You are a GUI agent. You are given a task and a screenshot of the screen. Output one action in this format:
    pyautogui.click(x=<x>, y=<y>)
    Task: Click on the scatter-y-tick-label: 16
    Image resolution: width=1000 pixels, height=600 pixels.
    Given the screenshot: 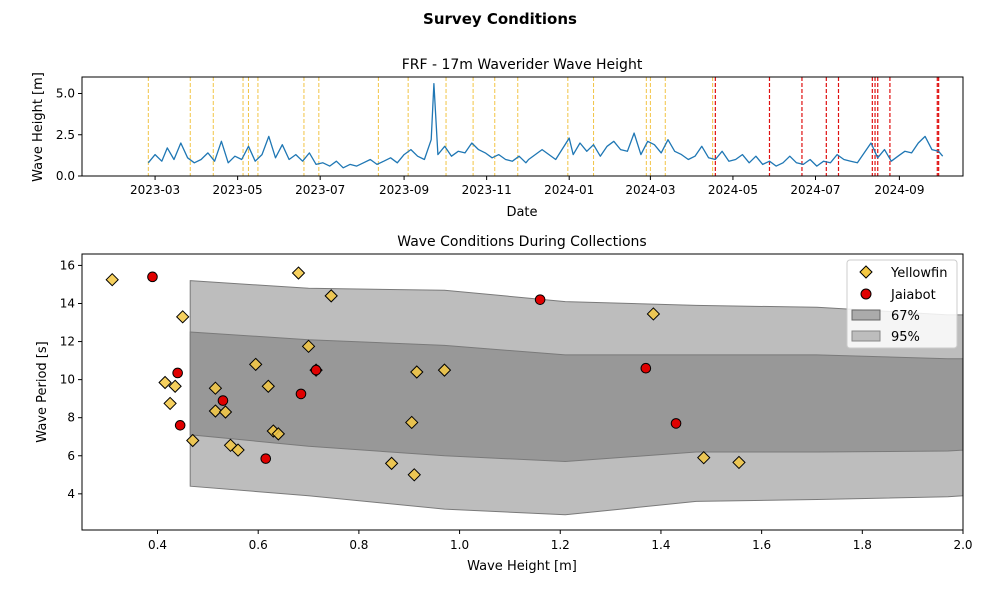 What is the action you would take?
    pyautogui.click(x=67, y=265)
    